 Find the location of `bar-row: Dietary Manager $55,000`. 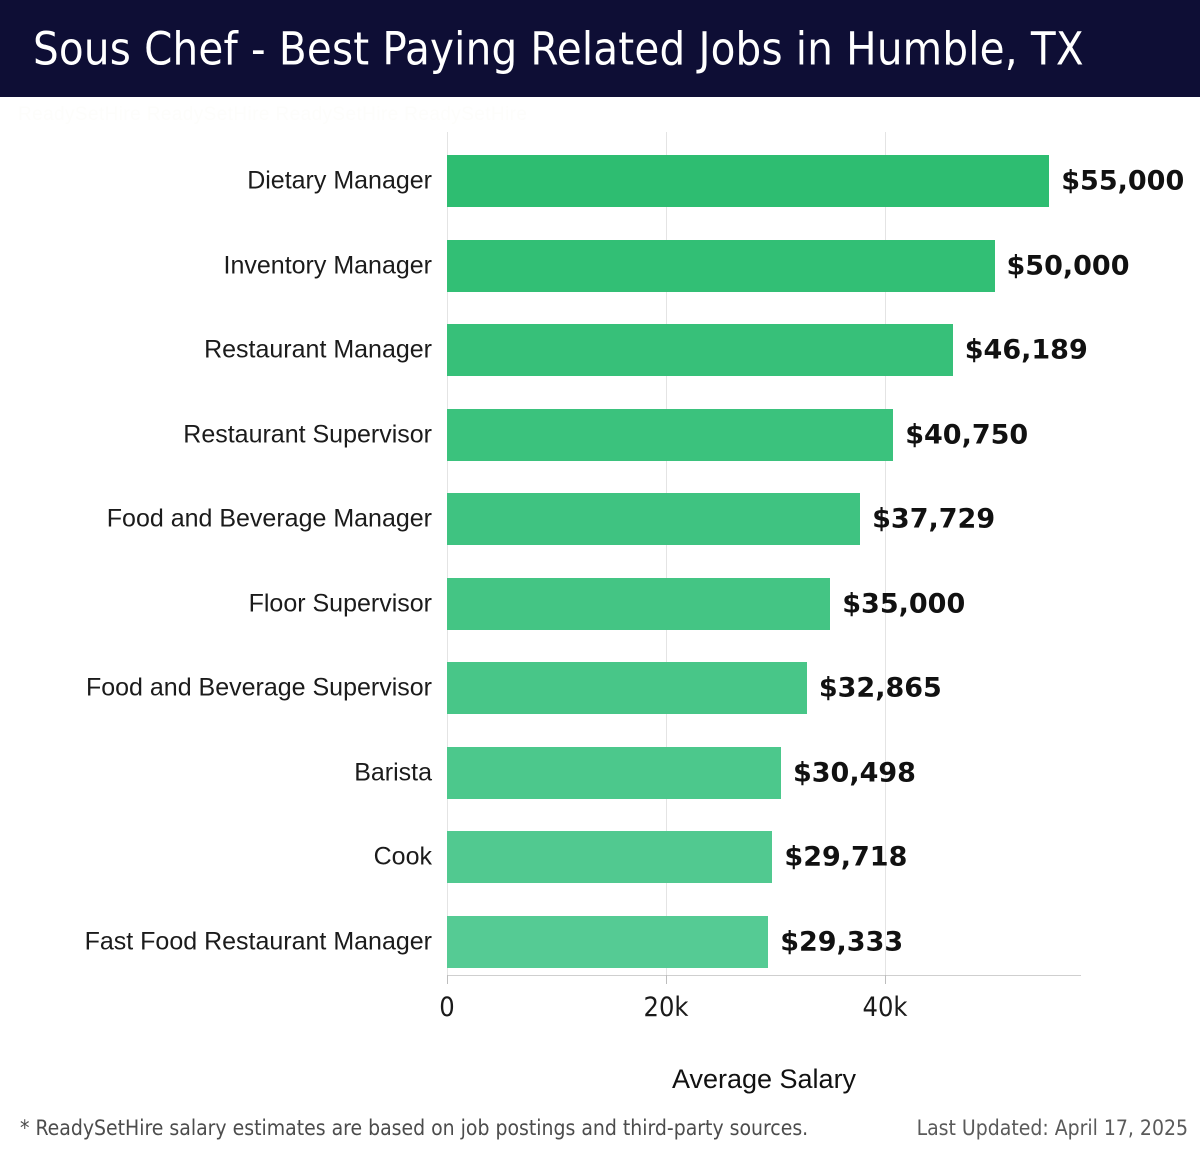

bar-row: Dietary Manager $55,000 is located at coordinates (600, 181).